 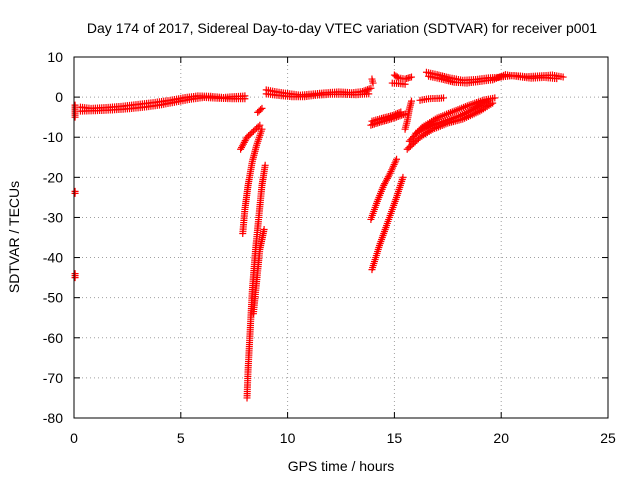 I want to click on x-axis-label: GPS time / hours, so click(x=341, y=466).